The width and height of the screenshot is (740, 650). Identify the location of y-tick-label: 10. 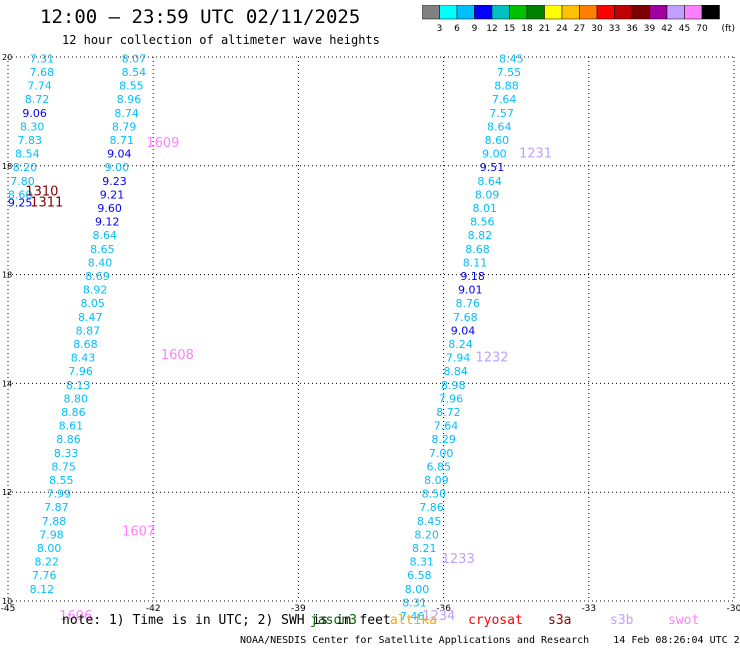
(7, 601).